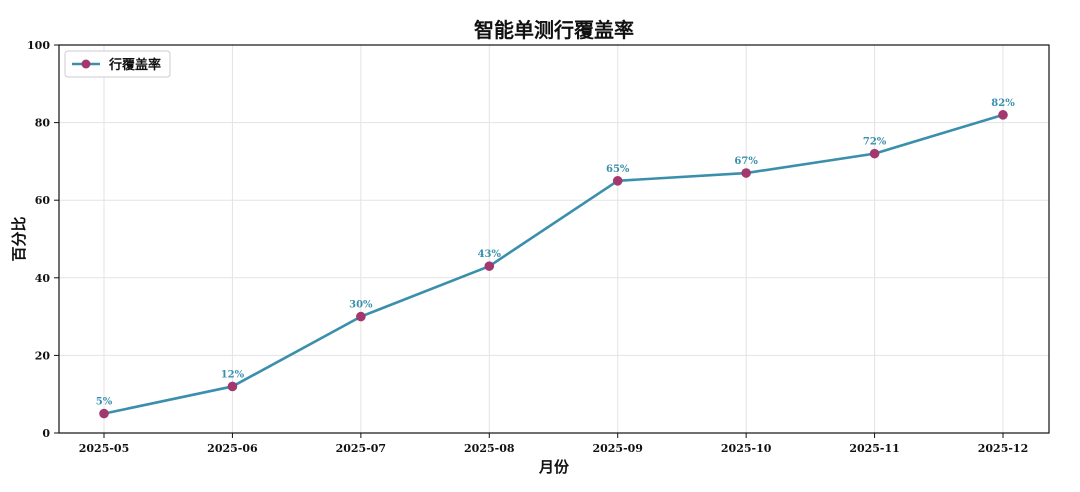  Describe the element at coordinates (43, 200) in the screenshot. I see `y-tick-label: 60` at that location.